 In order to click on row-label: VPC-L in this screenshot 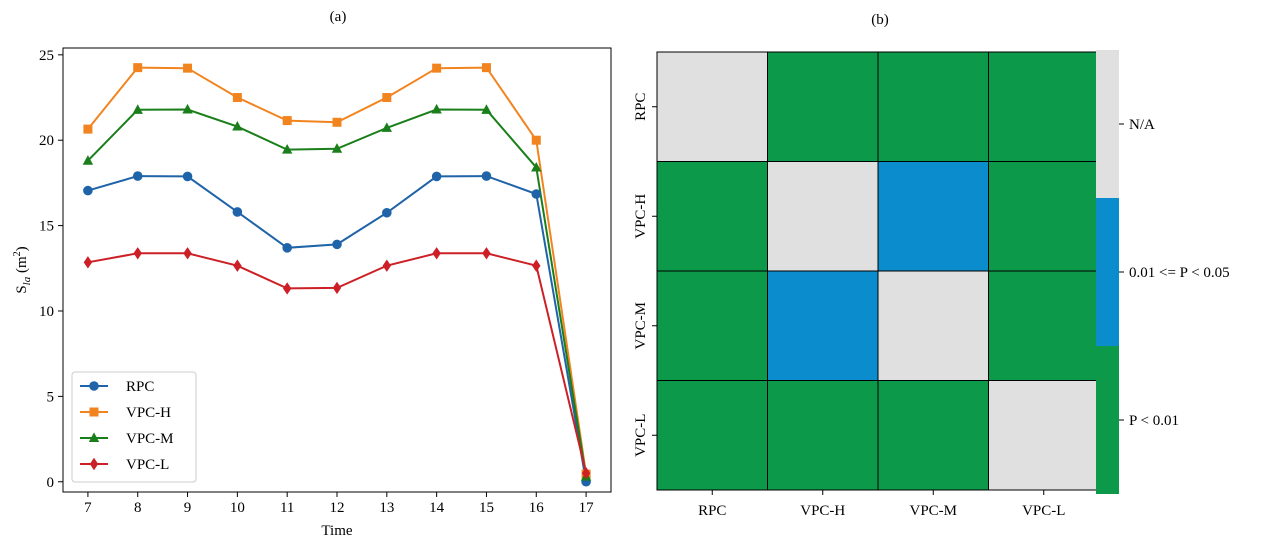, I will do `click(641, 435)`.